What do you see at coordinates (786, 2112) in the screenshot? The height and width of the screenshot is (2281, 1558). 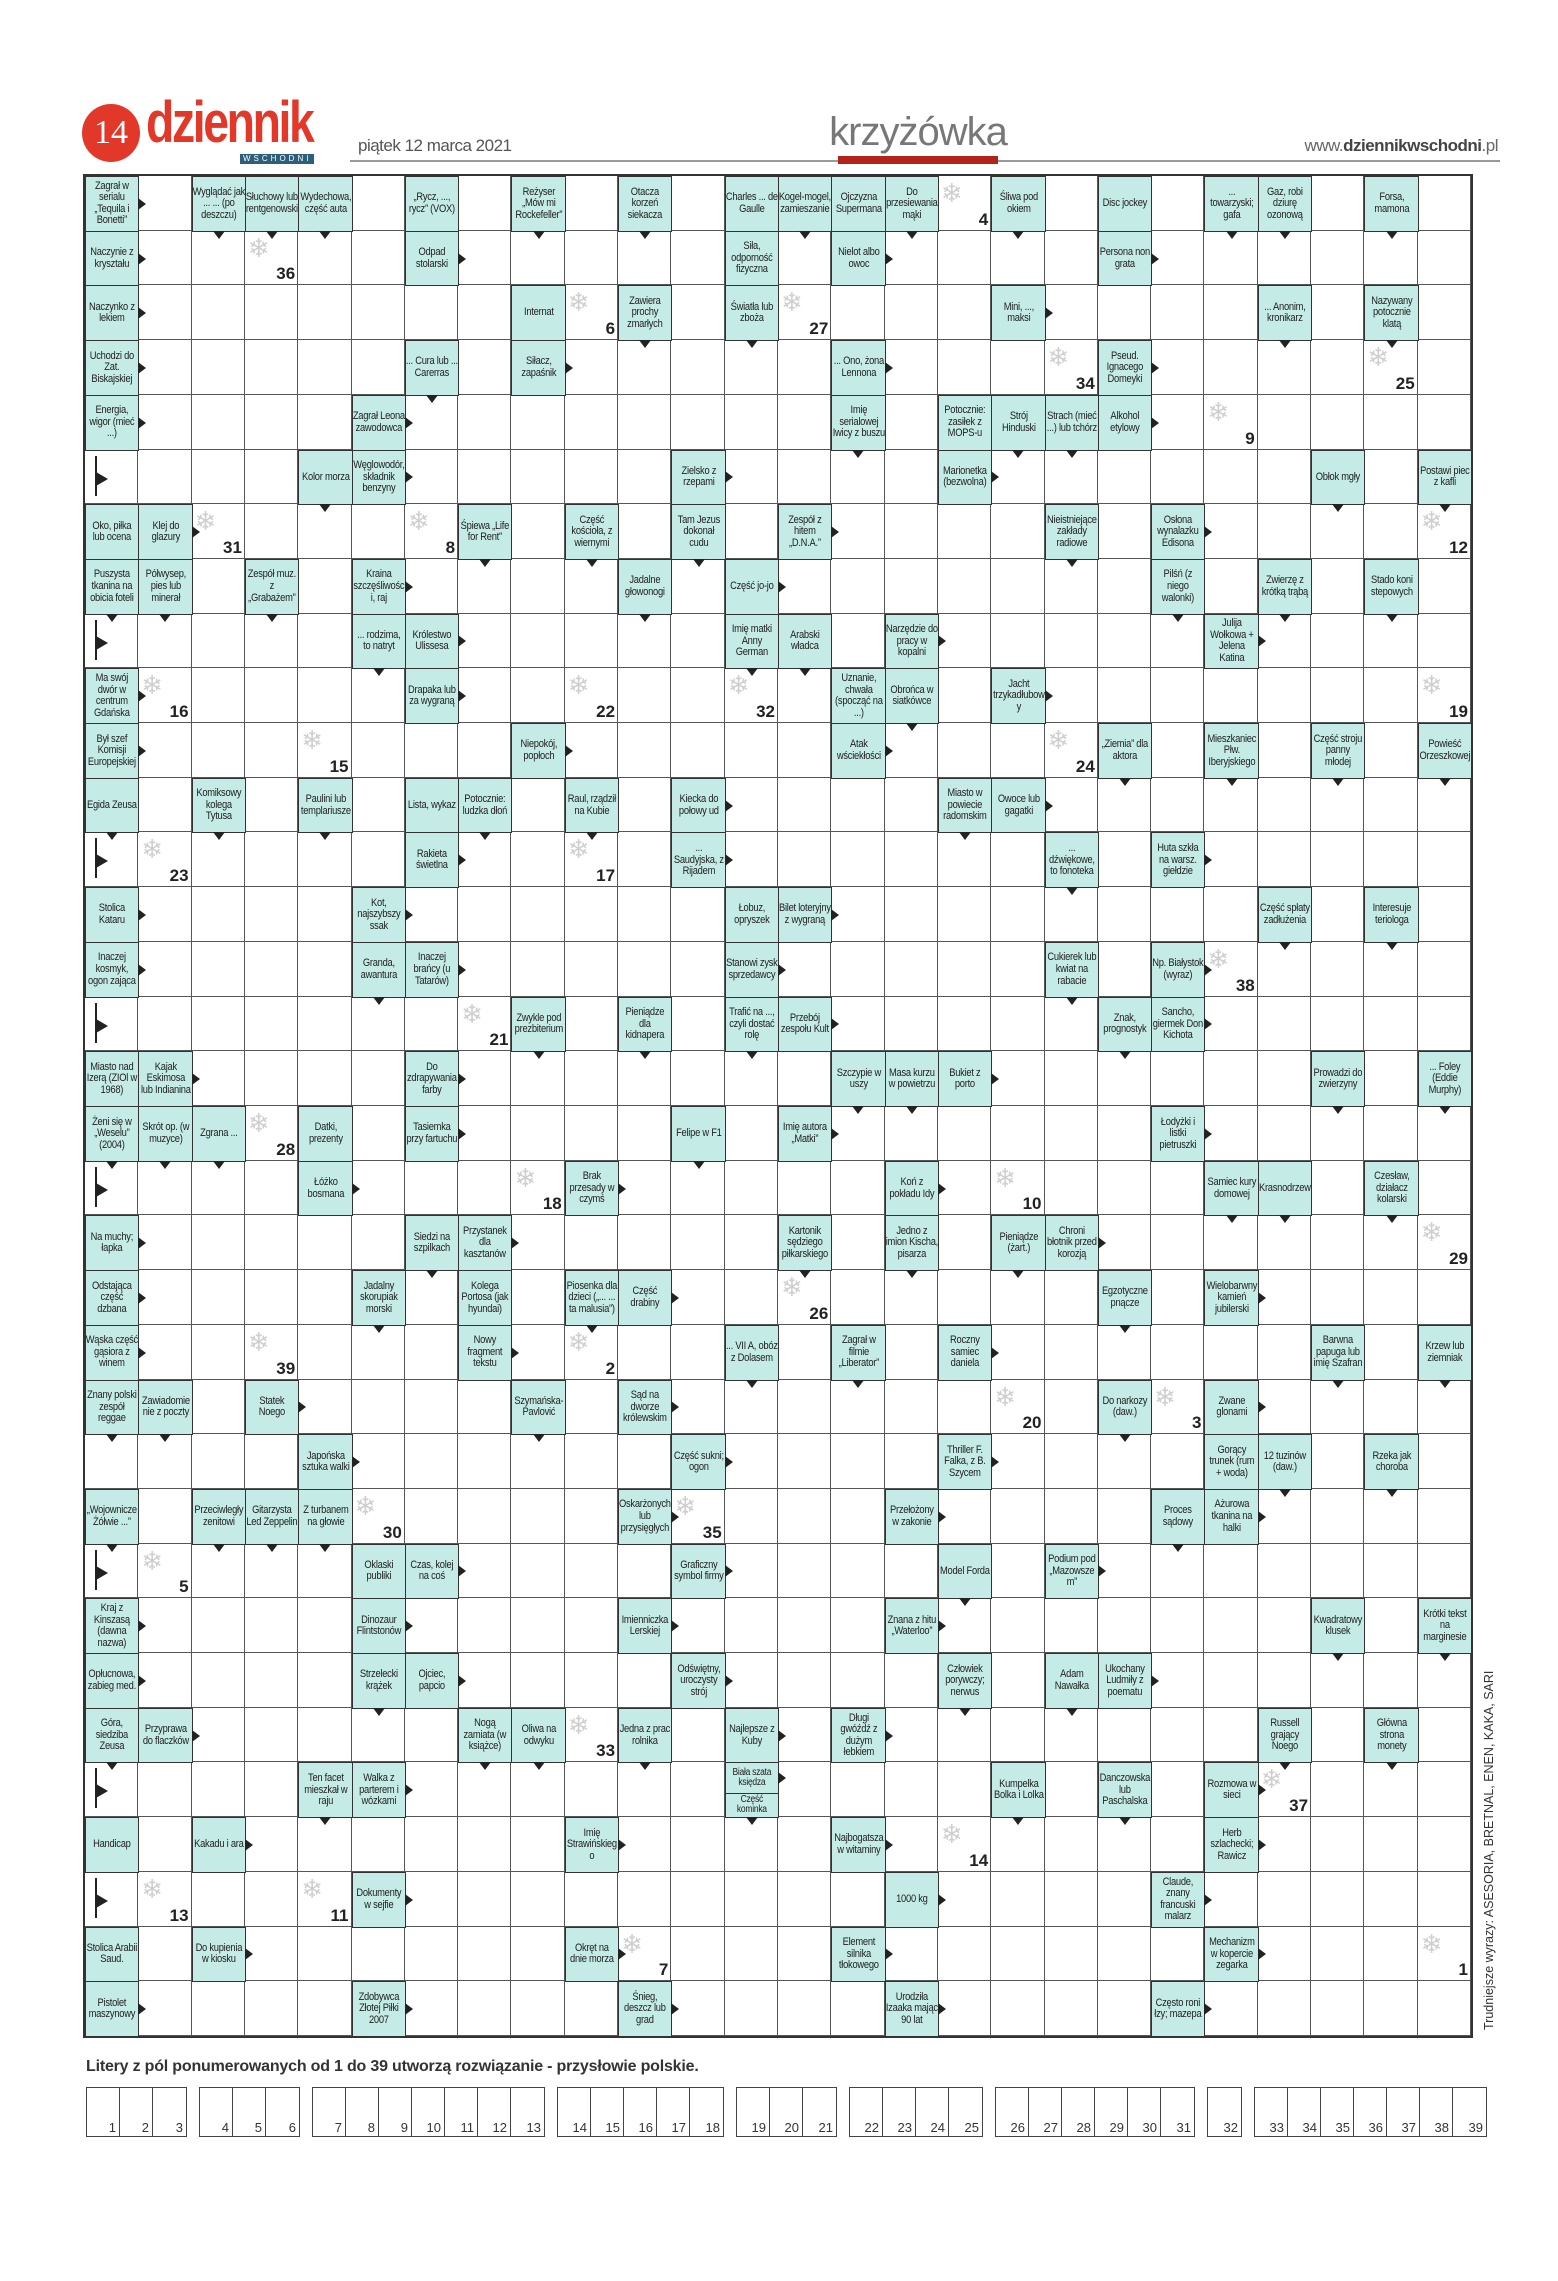 I see `solution-box: 20` at bounding box center [786, 2112].